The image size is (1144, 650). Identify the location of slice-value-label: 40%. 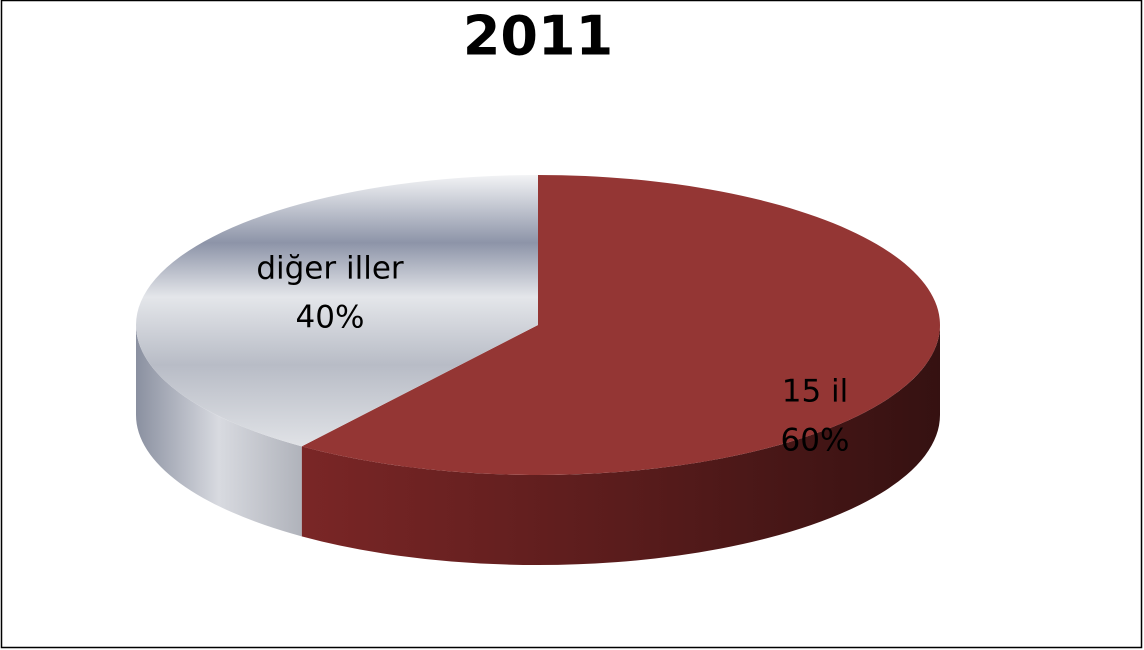
(330, 318).